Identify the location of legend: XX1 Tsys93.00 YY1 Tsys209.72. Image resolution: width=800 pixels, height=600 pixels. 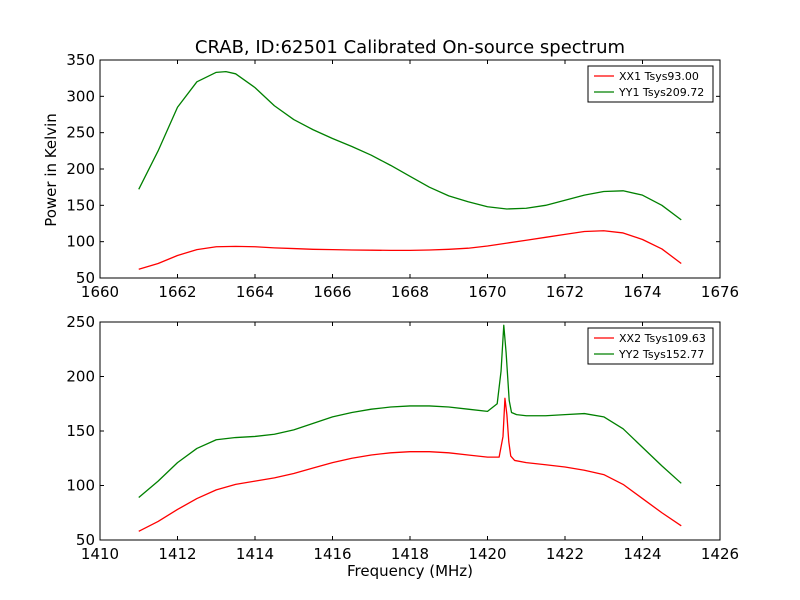
(650, 84).